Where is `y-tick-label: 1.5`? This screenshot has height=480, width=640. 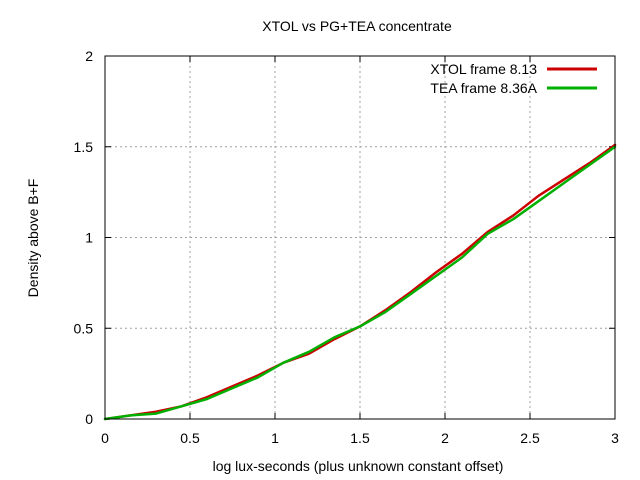
y-tick-label: 1.5 is located at coordinates (84, 147).